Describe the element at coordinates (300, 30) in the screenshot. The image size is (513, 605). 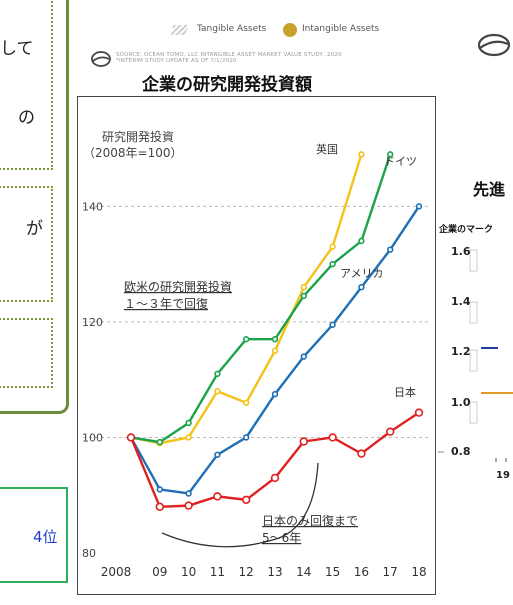
I see `legend: Tangible Assets Intangible Assets` at that location.